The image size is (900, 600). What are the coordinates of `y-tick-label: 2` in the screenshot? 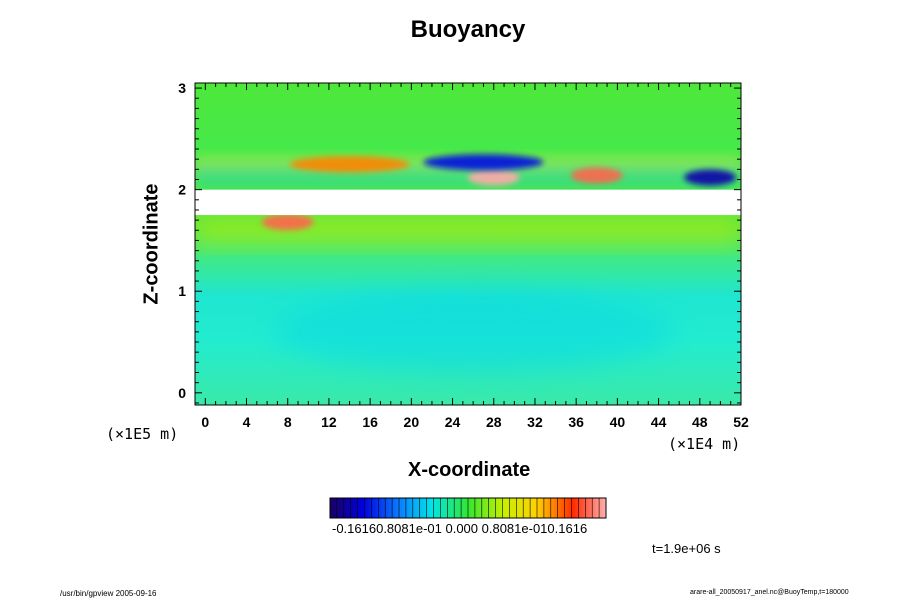 It's located at (182, 190).